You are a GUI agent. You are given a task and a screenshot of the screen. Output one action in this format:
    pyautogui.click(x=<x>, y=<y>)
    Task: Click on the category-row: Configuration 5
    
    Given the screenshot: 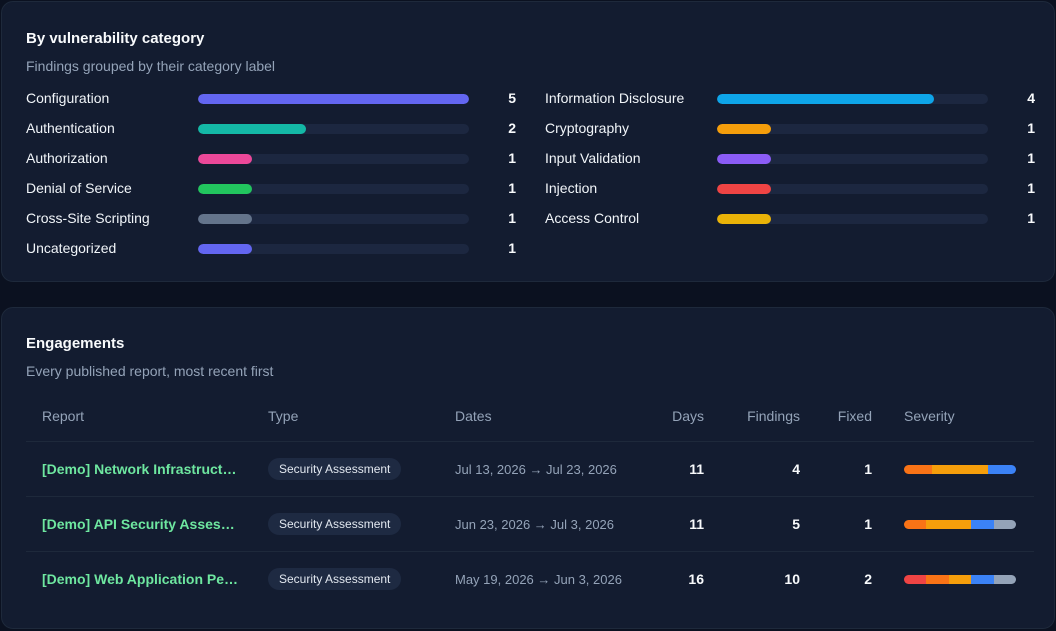 What is the action you would take?
    pyautogui.click(x=271, y=103)
    